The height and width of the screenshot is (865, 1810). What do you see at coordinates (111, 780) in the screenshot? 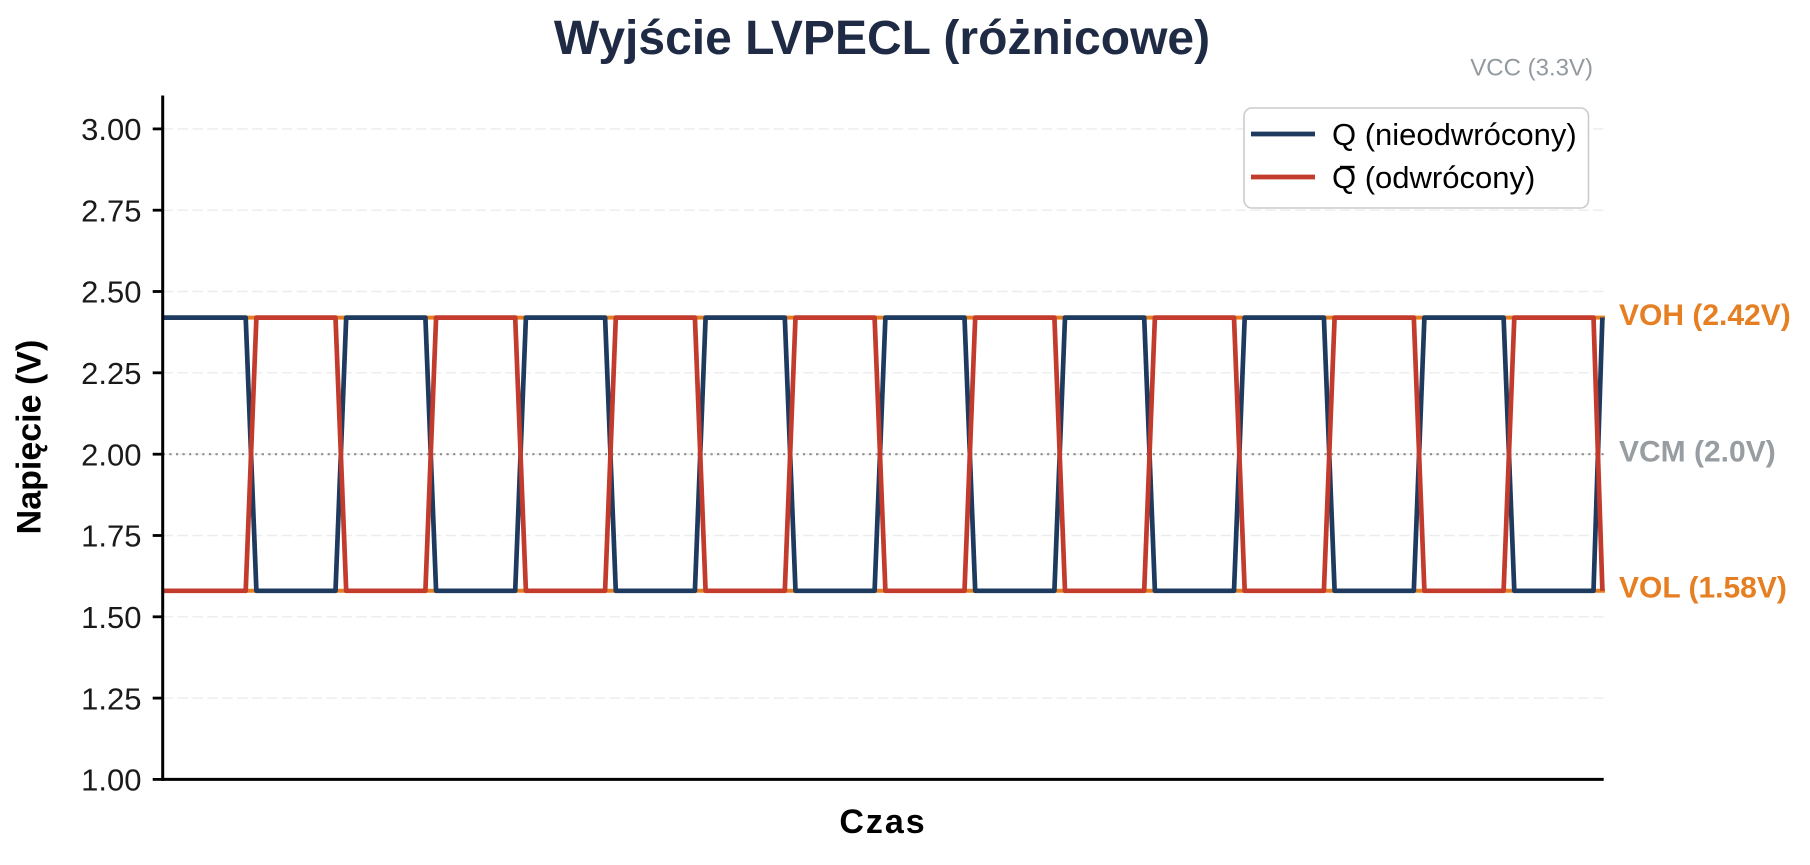
I see `svg-text: 1.00` at bounding box center [111, 780].